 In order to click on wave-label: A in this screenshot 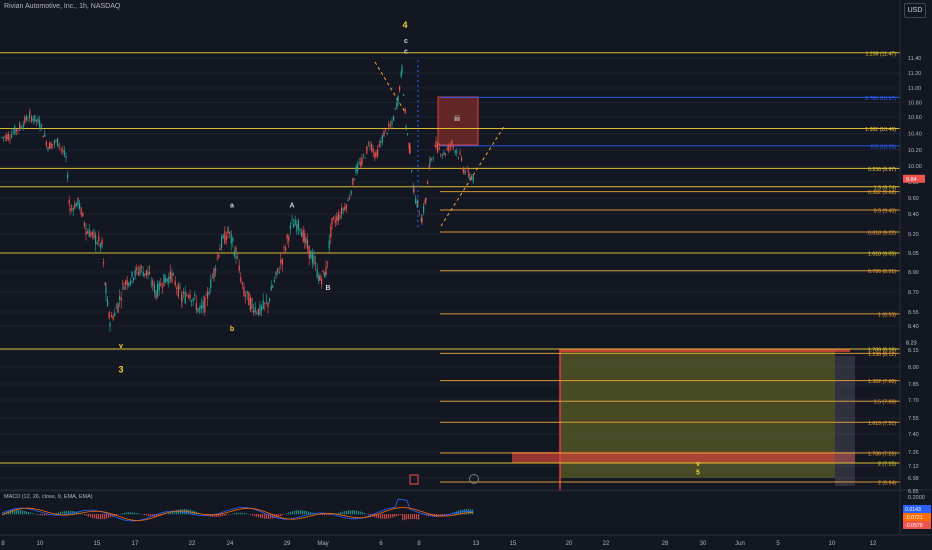, I will do `click(291, 206)`.